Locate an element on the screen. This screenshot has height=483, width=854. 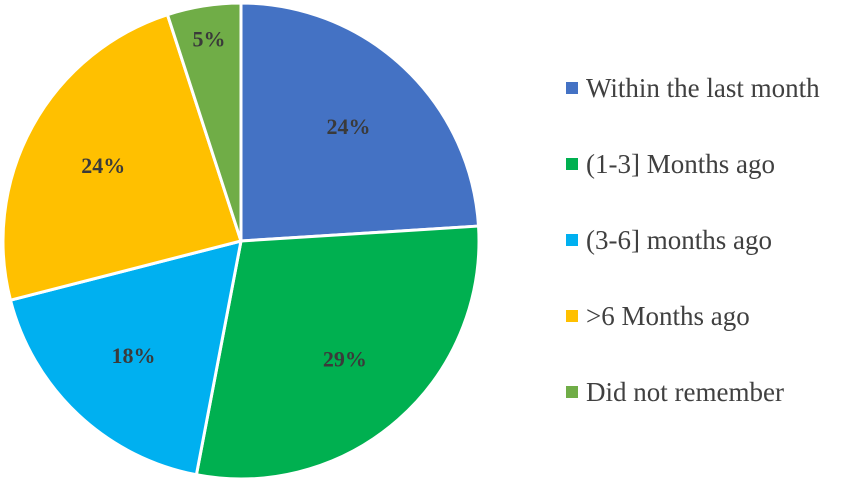
legend-item-over-6-months-ago: >6 Months ago is located at coordinates (710, 316).